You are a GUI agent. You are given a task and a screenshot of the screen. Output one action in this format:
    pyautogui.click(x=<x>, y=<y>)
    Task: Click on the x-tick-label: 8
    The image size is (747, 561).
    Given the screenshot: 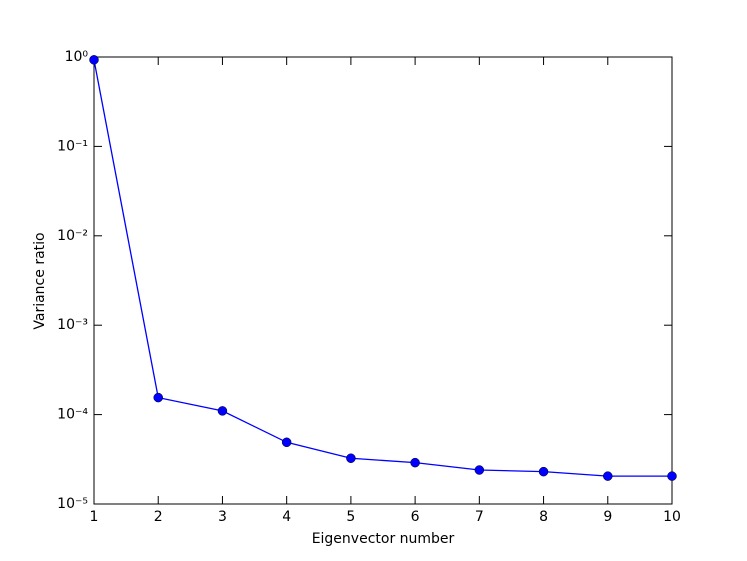 What is the action you would take?
    pyautogui.click(x=543, y=517)
    